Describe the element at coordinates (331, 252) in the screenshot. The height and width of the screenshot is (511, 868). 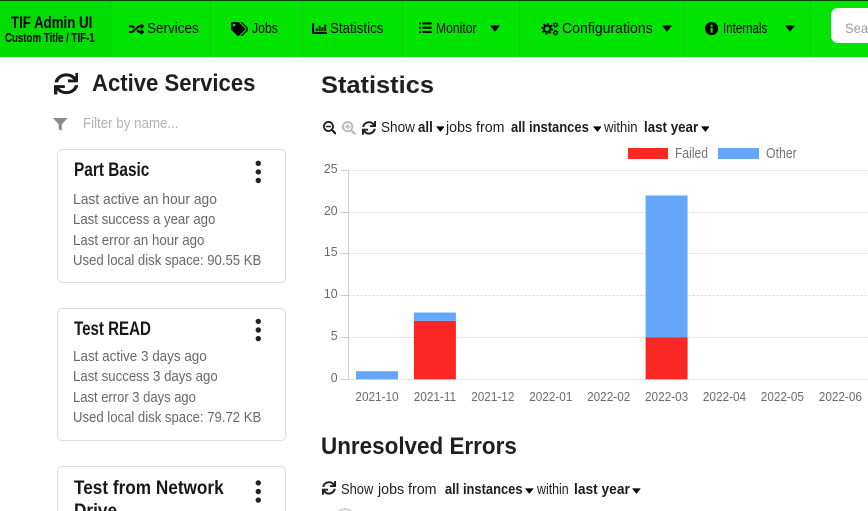
I see `svg-text: 15` at that location.